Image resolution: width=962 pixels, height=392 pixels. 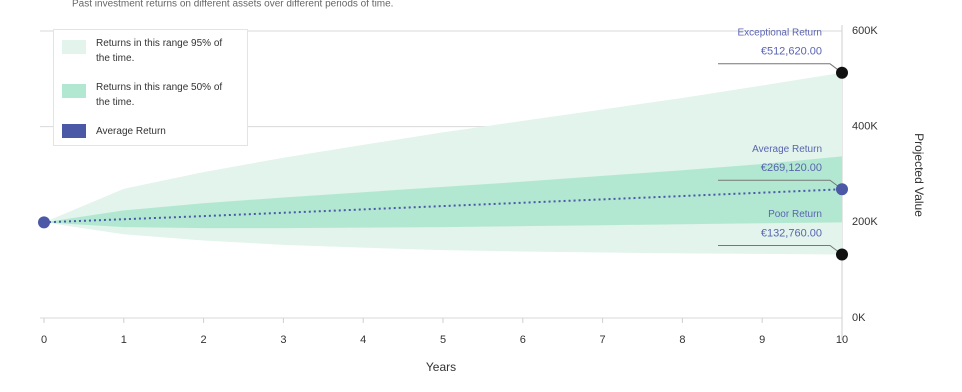 What do you see at coordinates (865, 31) in the screenshot?
I see `y-tick-label: 600K` at bounding box center [865, 31].